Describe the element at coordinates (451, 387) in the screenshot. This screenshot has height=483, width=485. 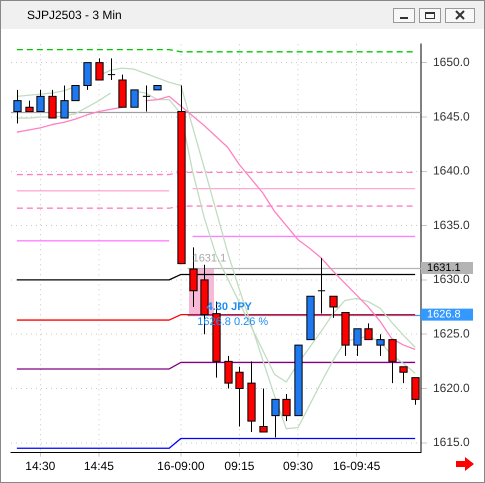
I see `y-tick-label: 1620.0` at that location.